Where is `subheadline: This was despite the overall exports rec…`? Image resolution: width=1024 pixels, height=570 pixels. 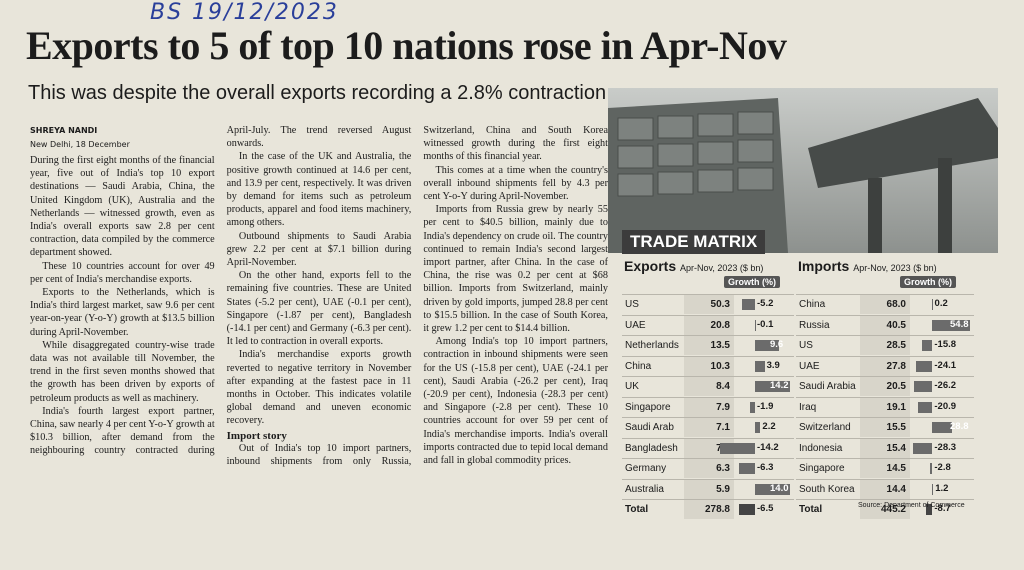 subheadline: This was despite the overall exports rec… is located at coordinates (317, 93).